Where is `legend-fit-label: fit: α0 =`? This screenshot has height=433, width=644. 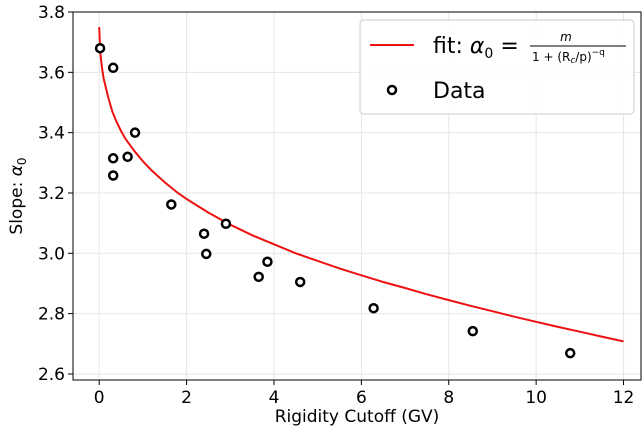
legend-fit-label: fit: α0 = is located at coordinates (476, 48).